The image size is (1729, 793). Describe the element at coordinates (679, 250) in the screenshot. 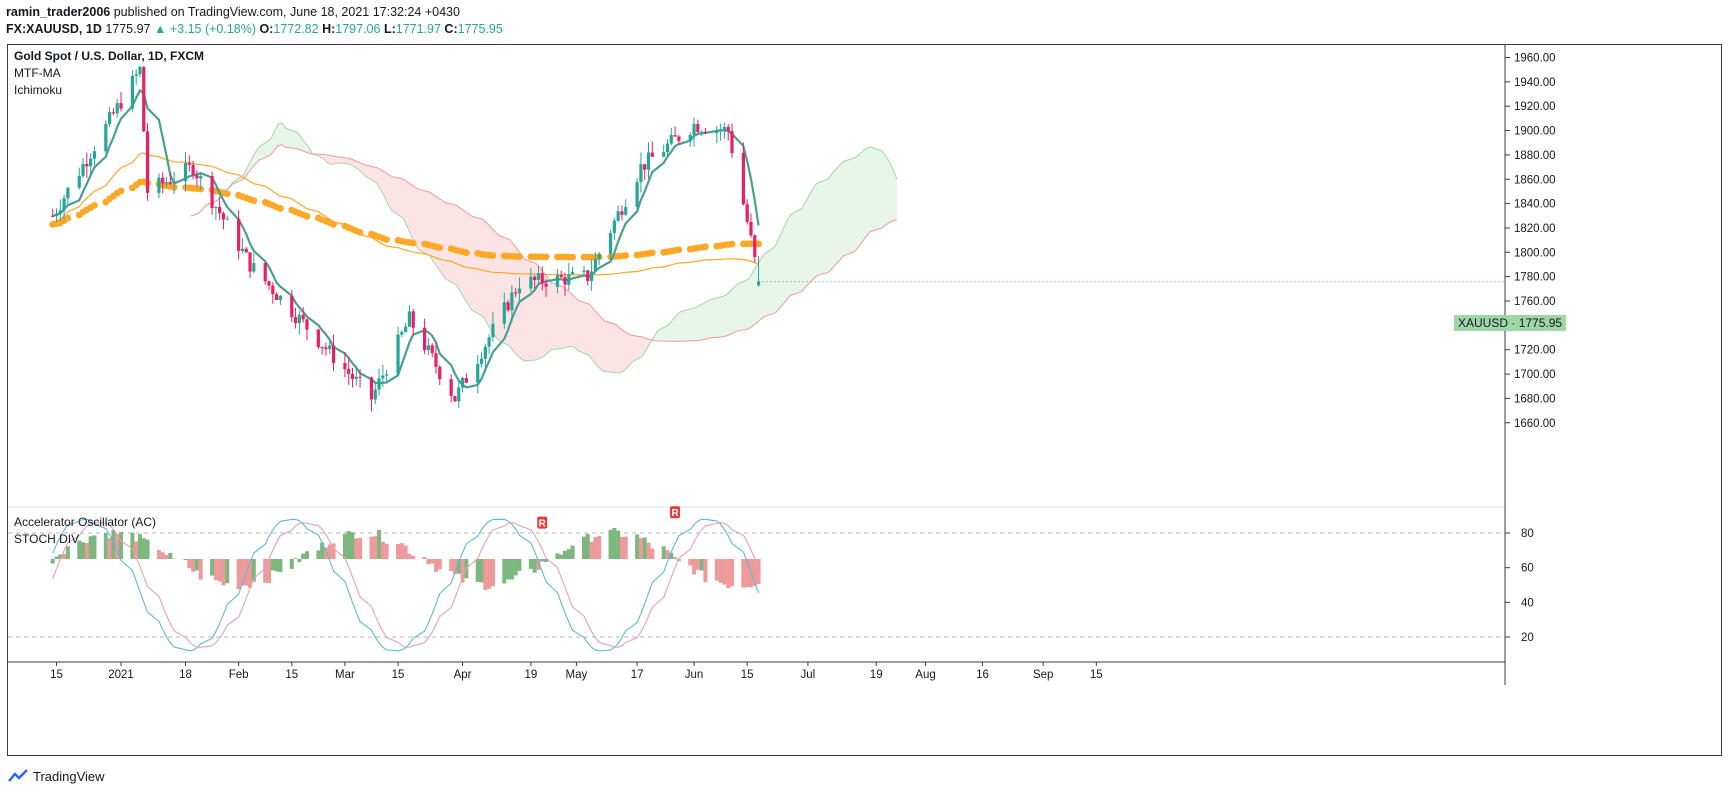

I see `ma-thick-dot` at that location.